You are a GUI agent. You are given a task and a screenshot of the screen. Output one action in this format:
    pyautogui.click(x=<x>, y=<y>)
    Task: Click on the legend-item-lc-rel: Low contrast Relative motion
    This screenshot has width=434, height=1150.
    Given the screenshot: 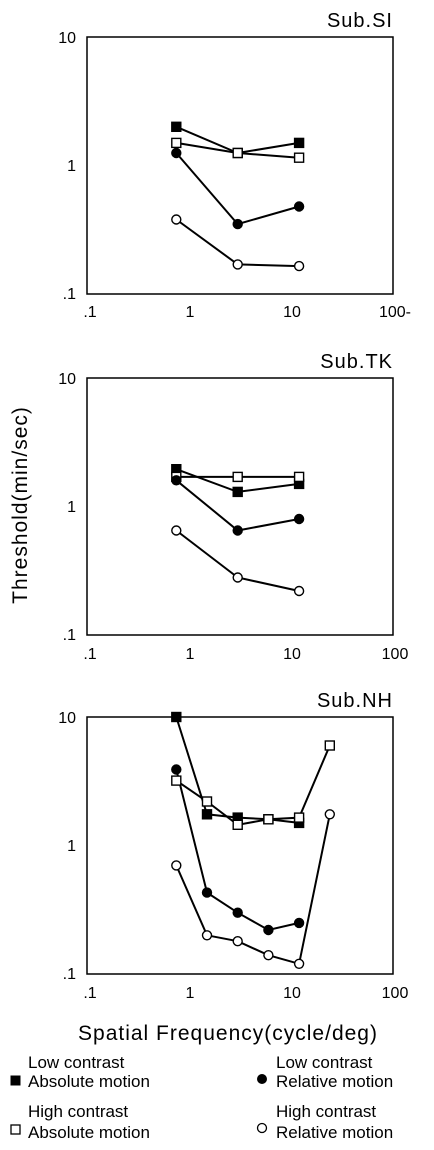 What is the action you would take?
    pyautogui.click(x=325, y=1072)
    